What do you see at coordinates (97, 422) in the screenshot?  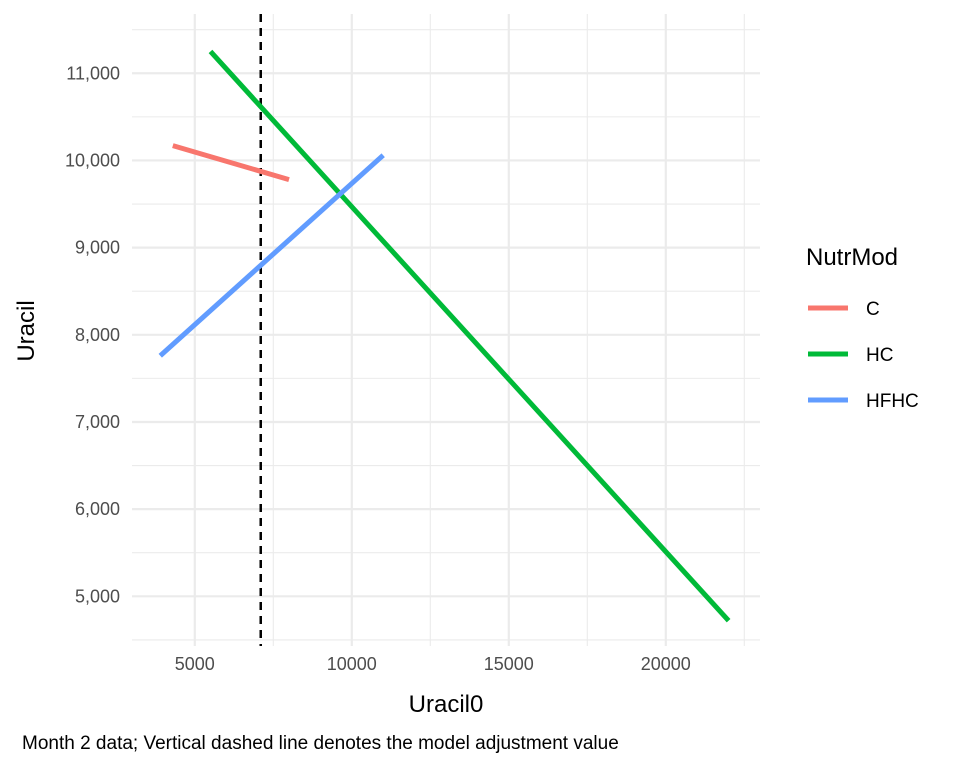 I see `y-tick-label: 7,000` at bounding box center [97, 422].